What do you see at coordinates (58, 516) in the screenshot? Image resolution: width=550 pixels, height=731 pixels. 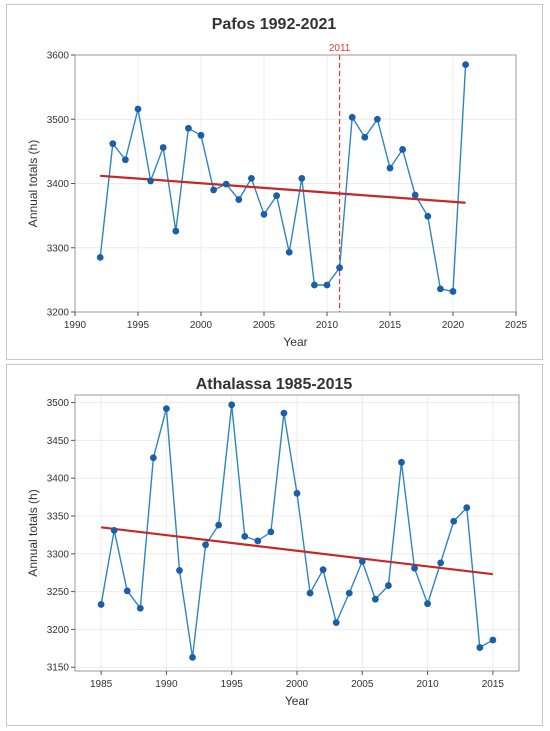 I see `y-tick-label: 3350` at bounding box center [58, 516].